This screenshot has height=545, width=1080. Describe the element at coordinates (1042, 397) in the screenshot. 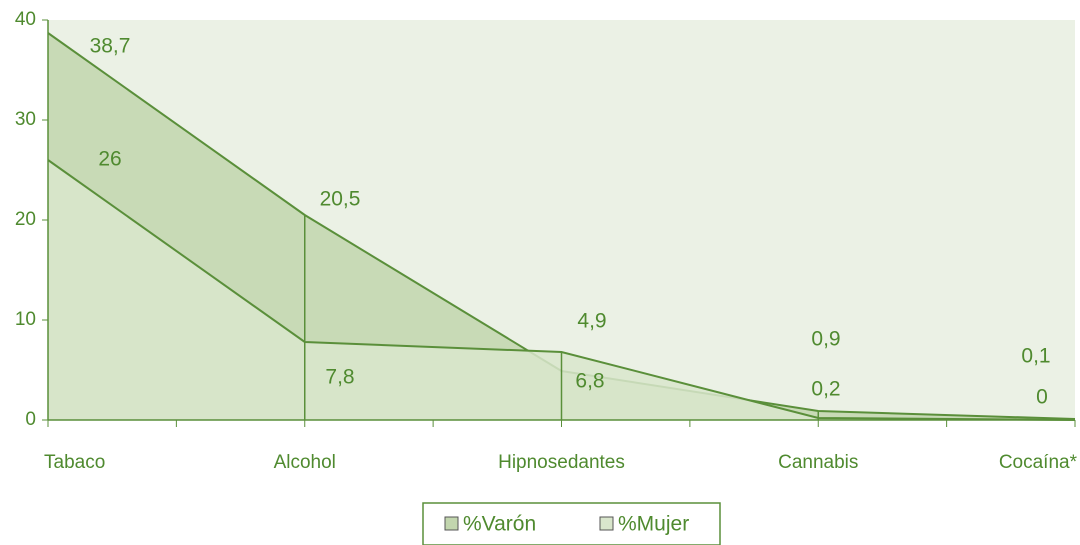

I see `data-label: 0` at that location.